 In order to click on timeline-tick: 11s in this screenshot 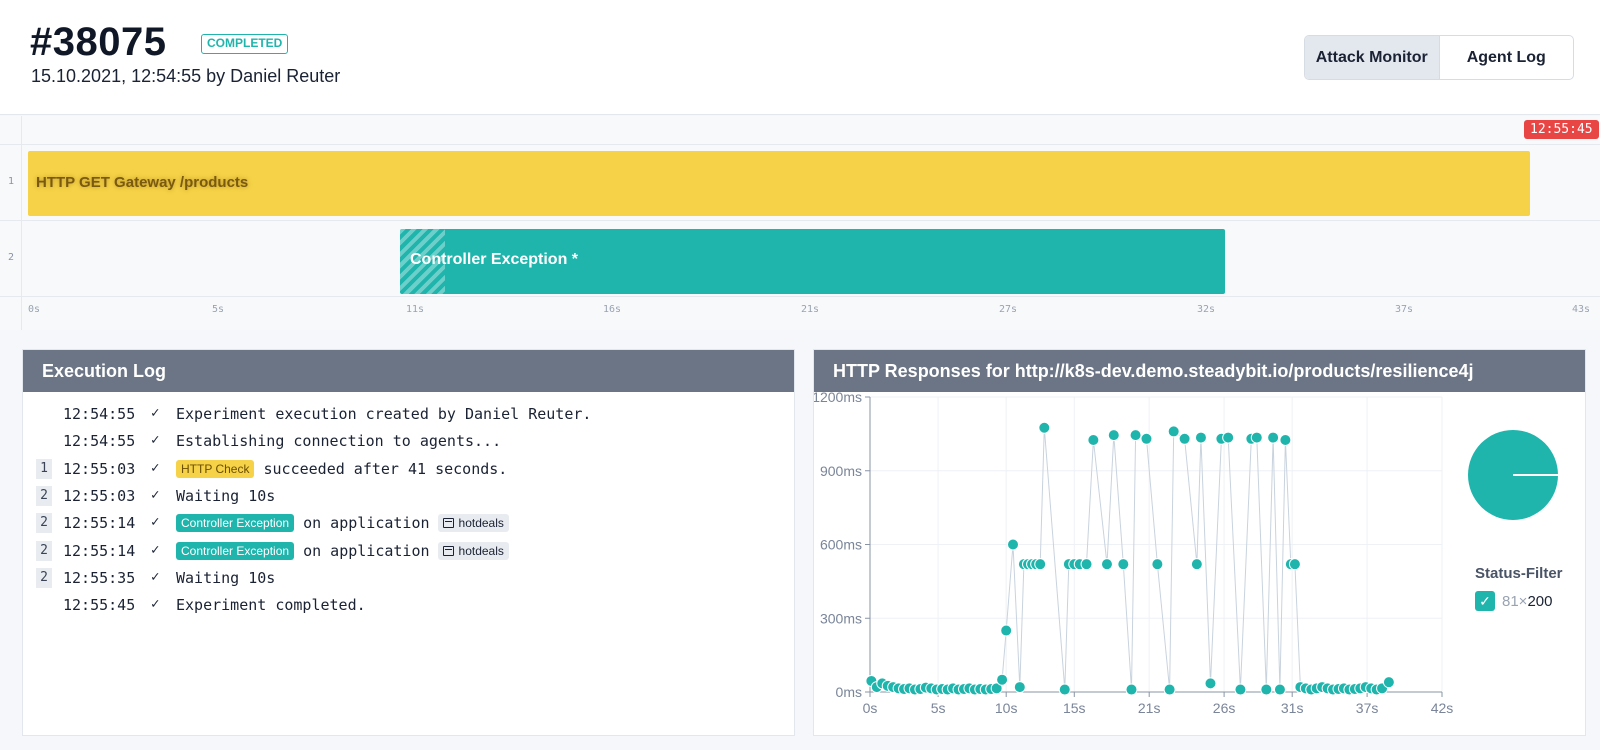, I will do `click(415, 309)`.